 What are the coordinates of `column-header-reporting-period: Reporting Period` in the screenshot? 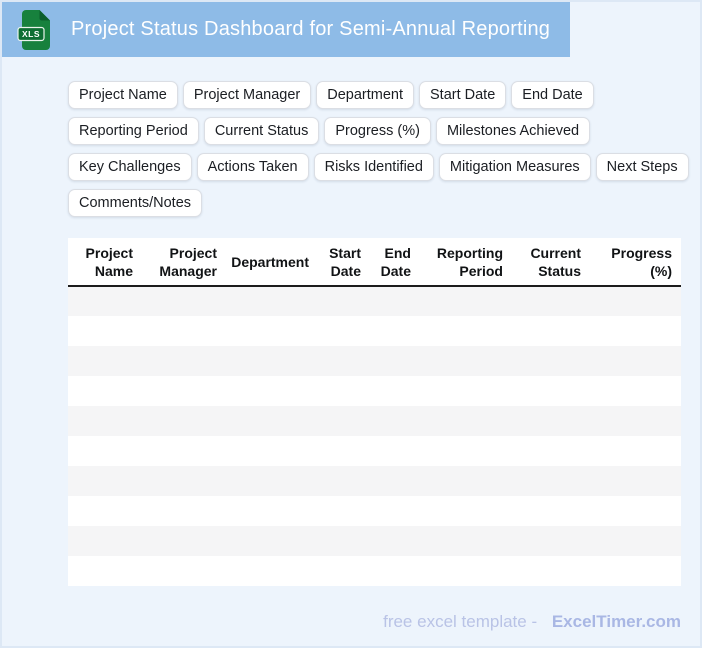 It's located at (466, 262).